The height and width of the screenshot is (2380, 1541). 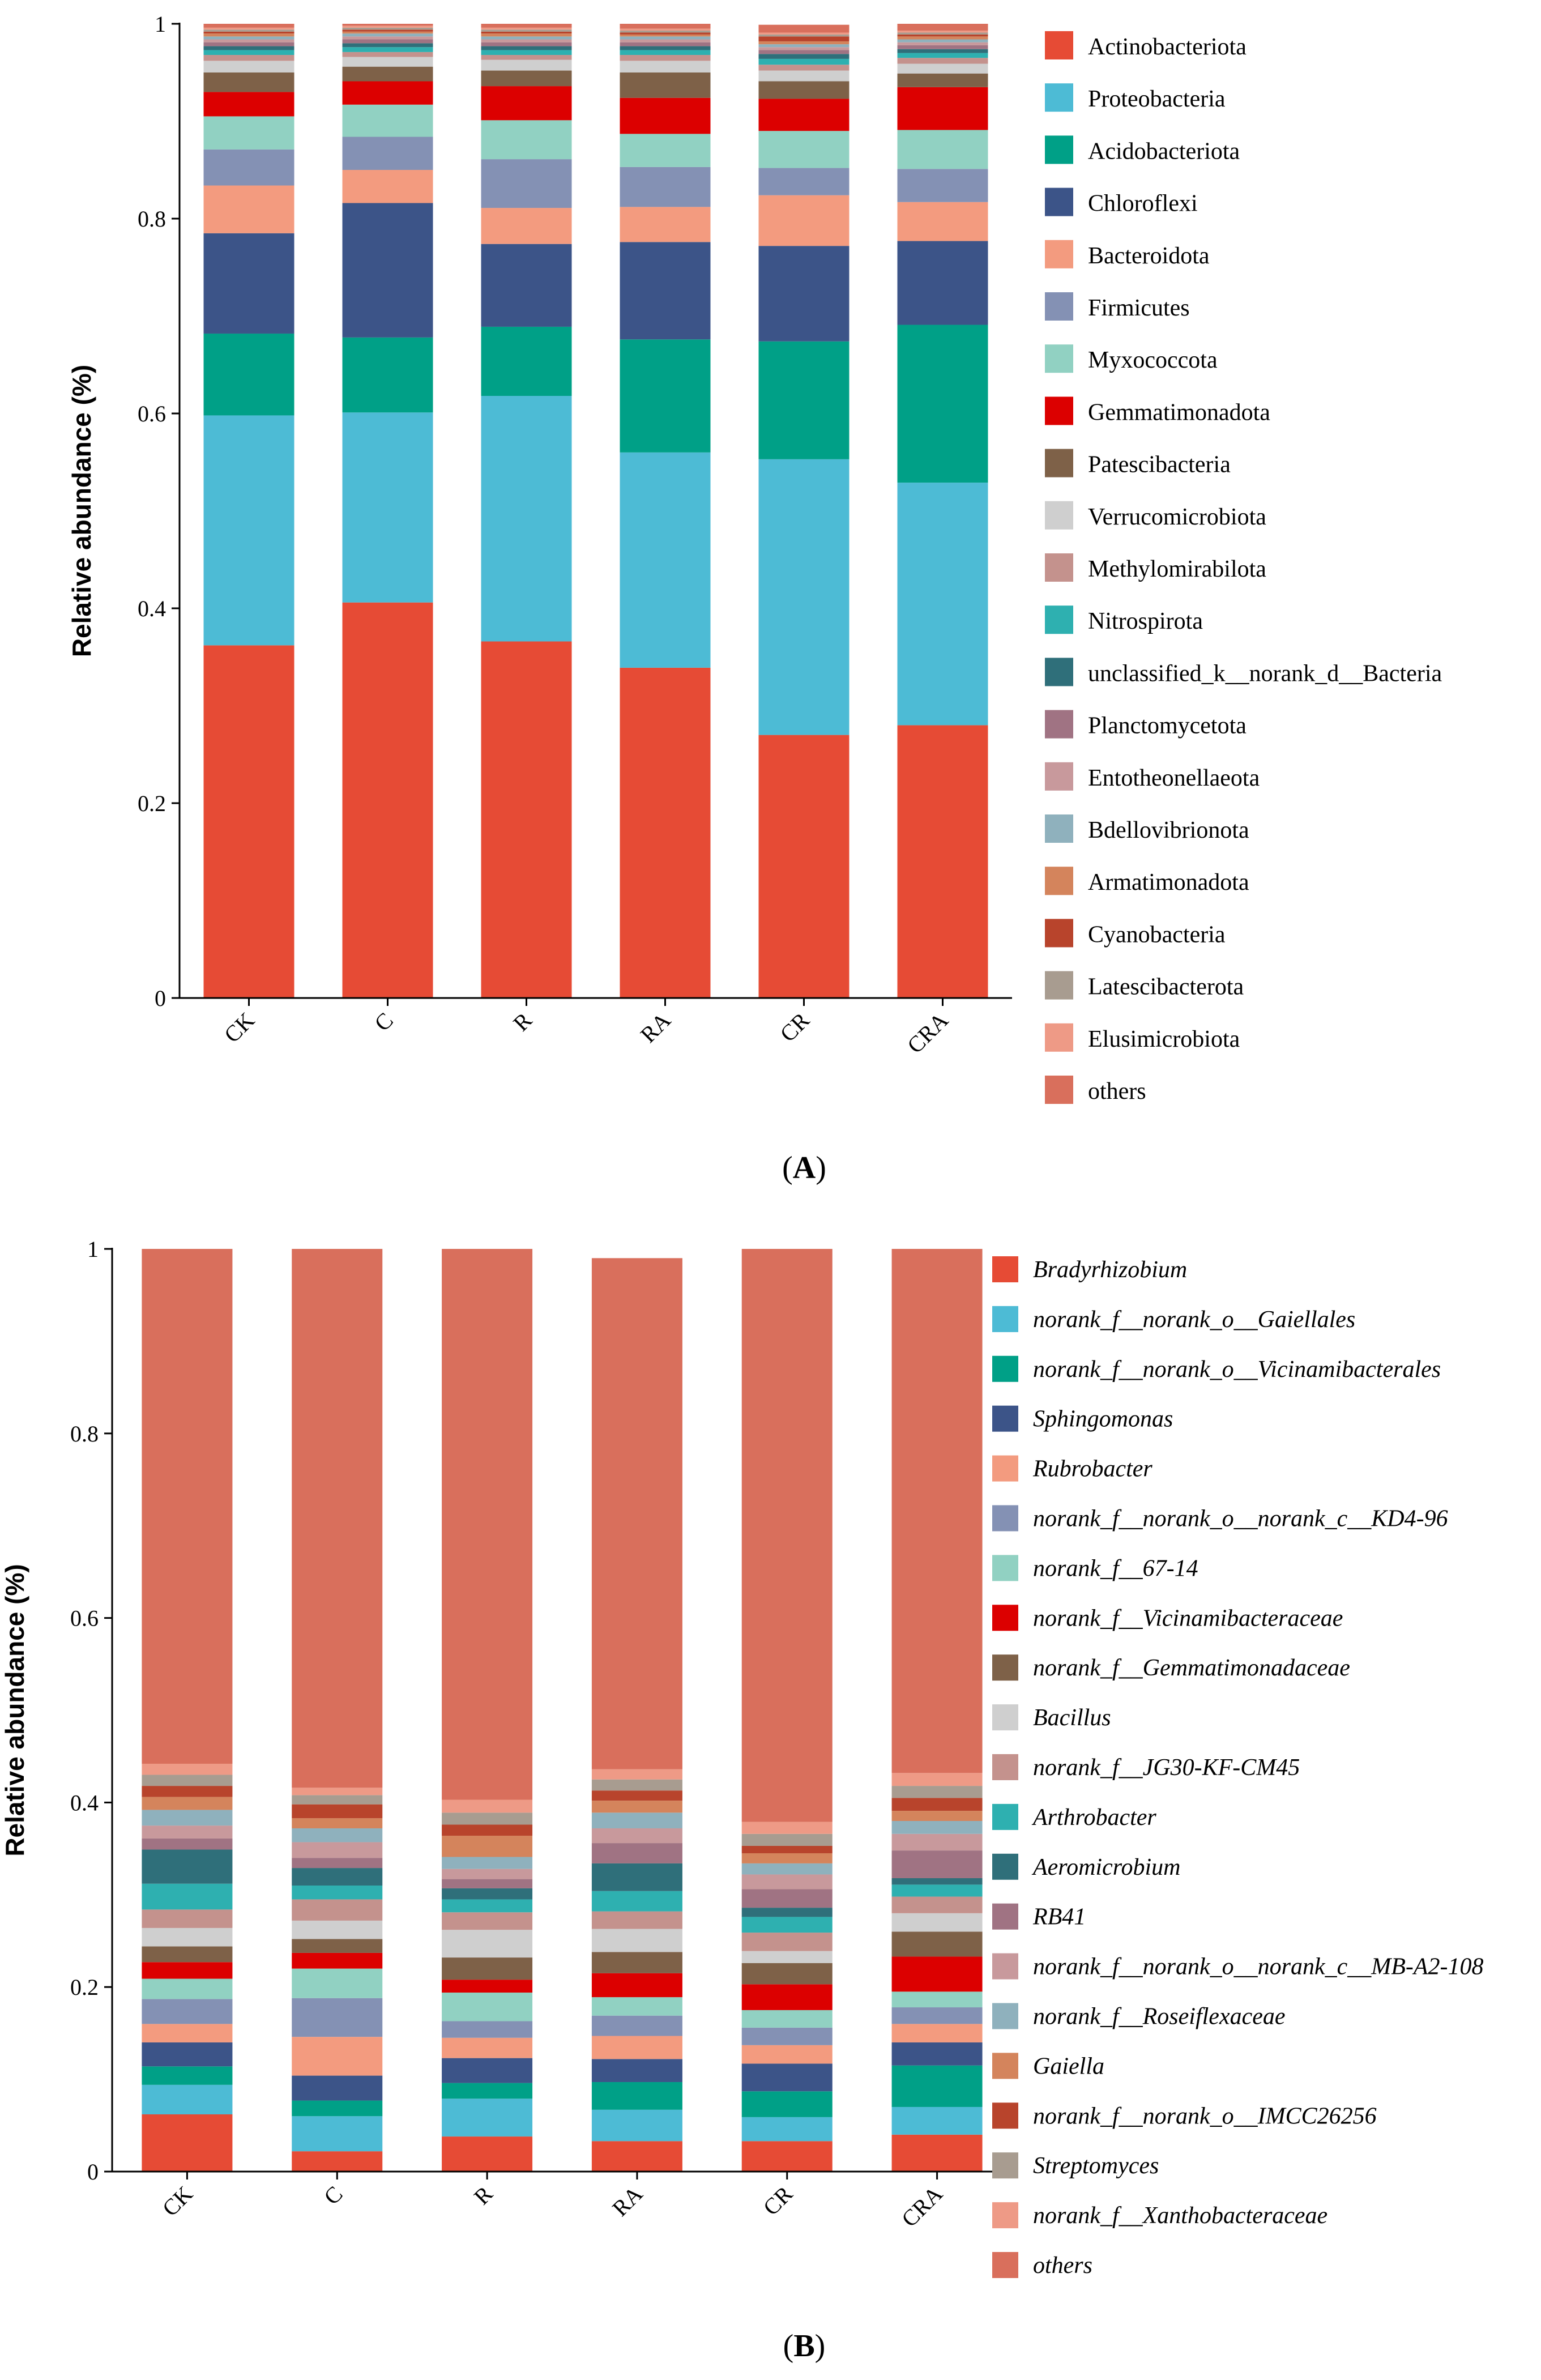 I want to click on panel-label: (A), so click(x=804, y=1167).